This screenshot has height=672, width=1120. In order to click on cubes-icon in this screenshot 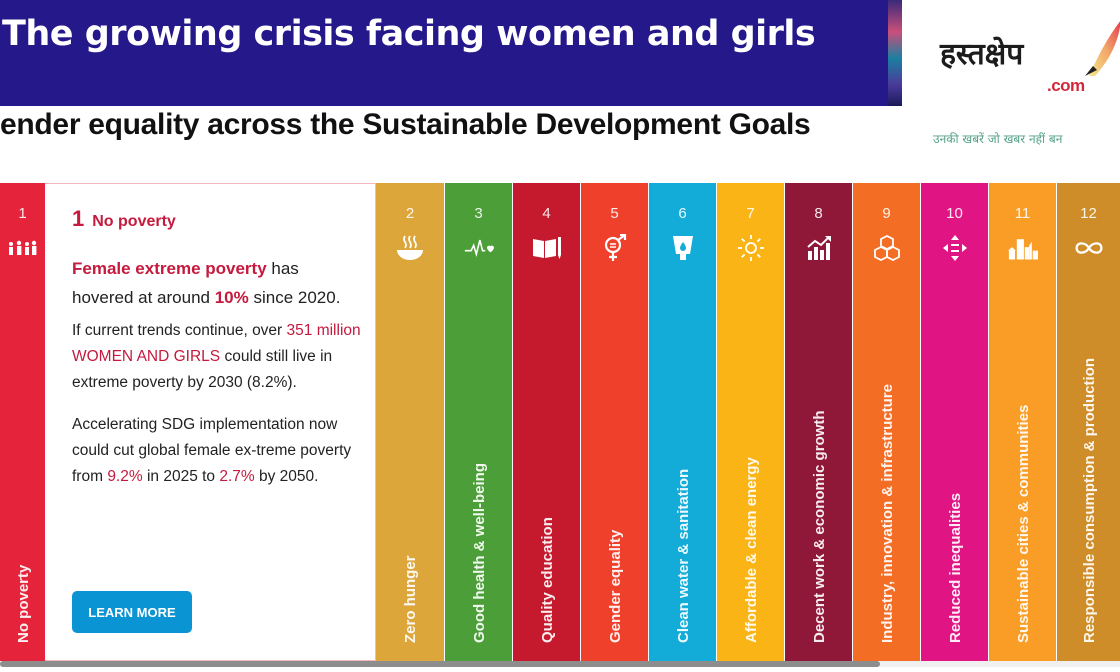, I will do `click(887, 248)`.